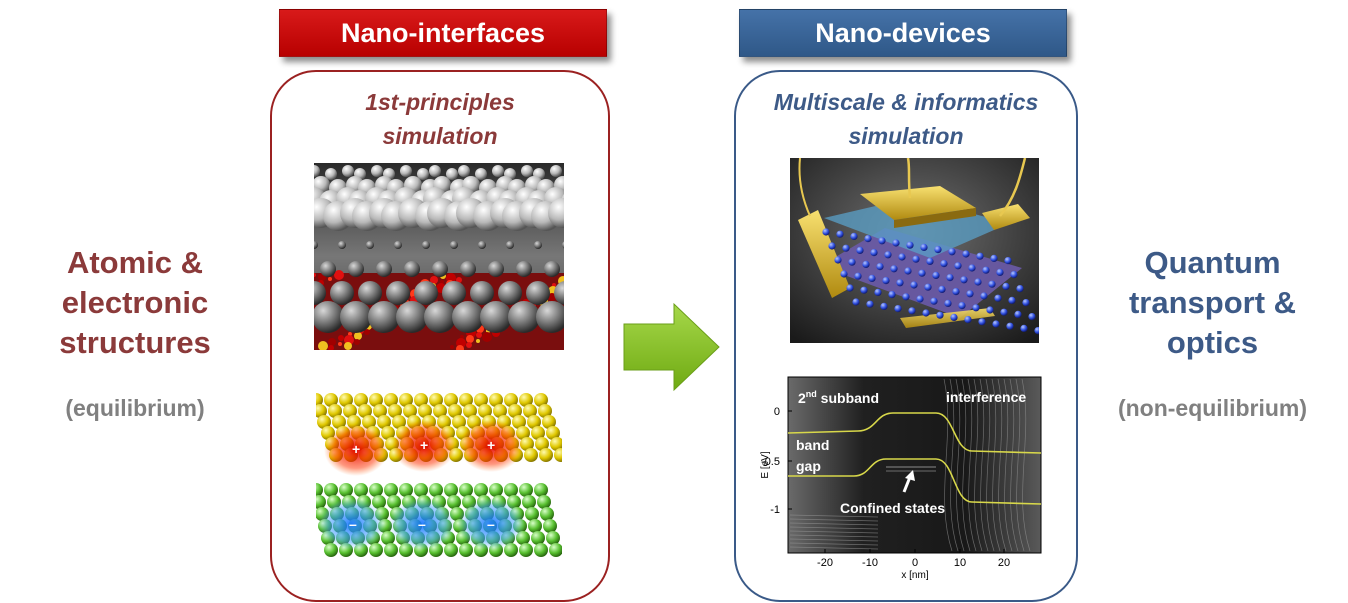 Image resolution: width=1348 pixels, height=603 pixels. I want to click on y-axis-label: E [eV], so click(765, 464).